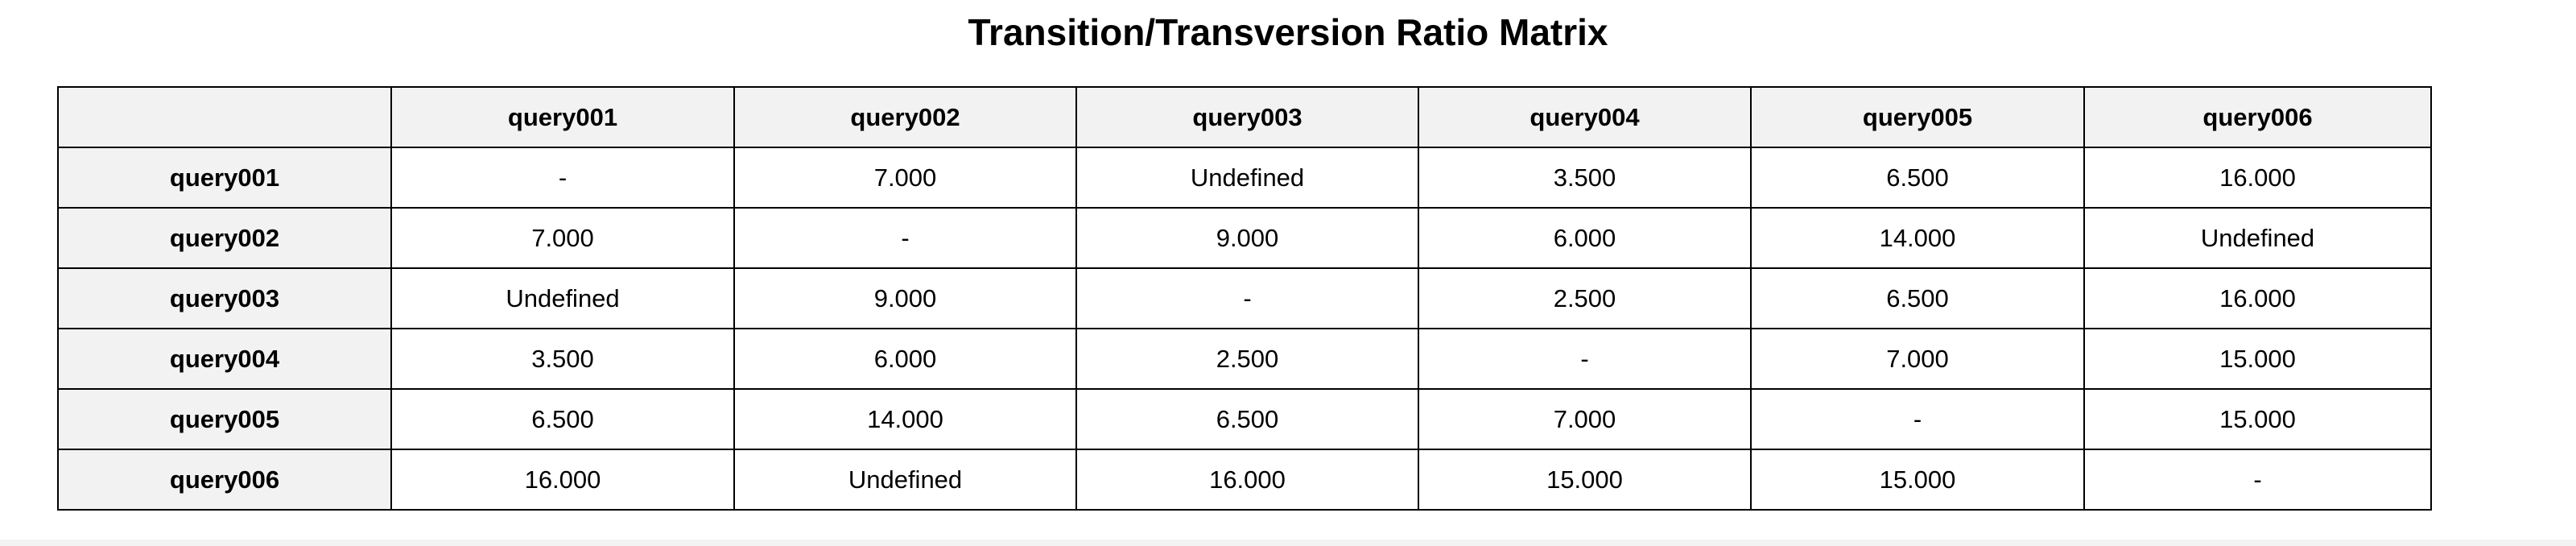 This screenshot has height=546, width=2576. What do you see at coordinates (2257, 117) in the screenshot?
I see `column-header: query006` at bounding box center [2257, 117].